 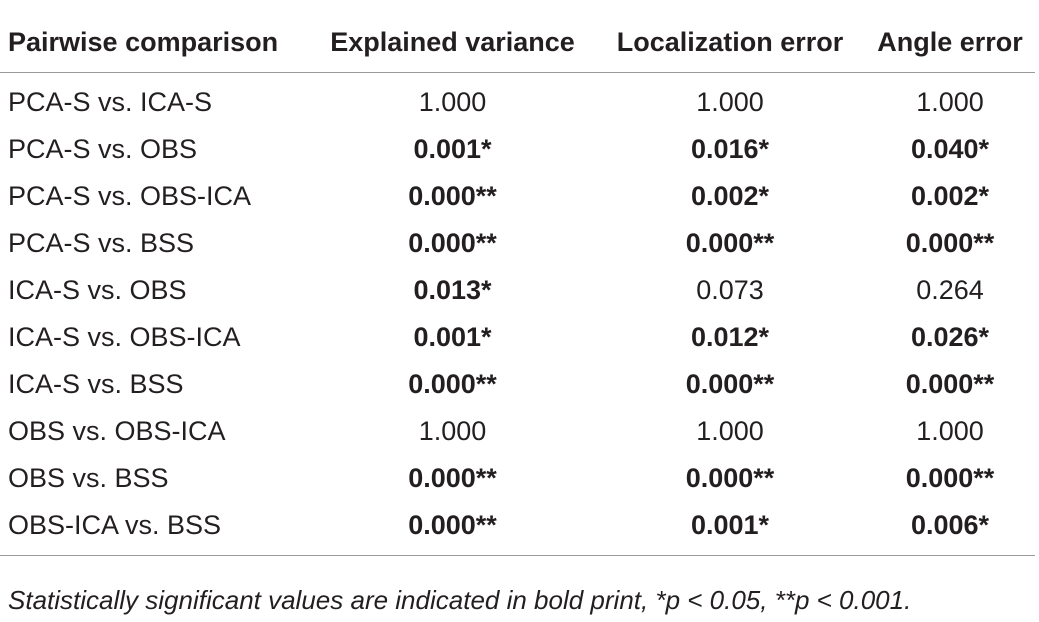 I want to click on angle-error-cell: 0.002*, so click(x=950, y=196).